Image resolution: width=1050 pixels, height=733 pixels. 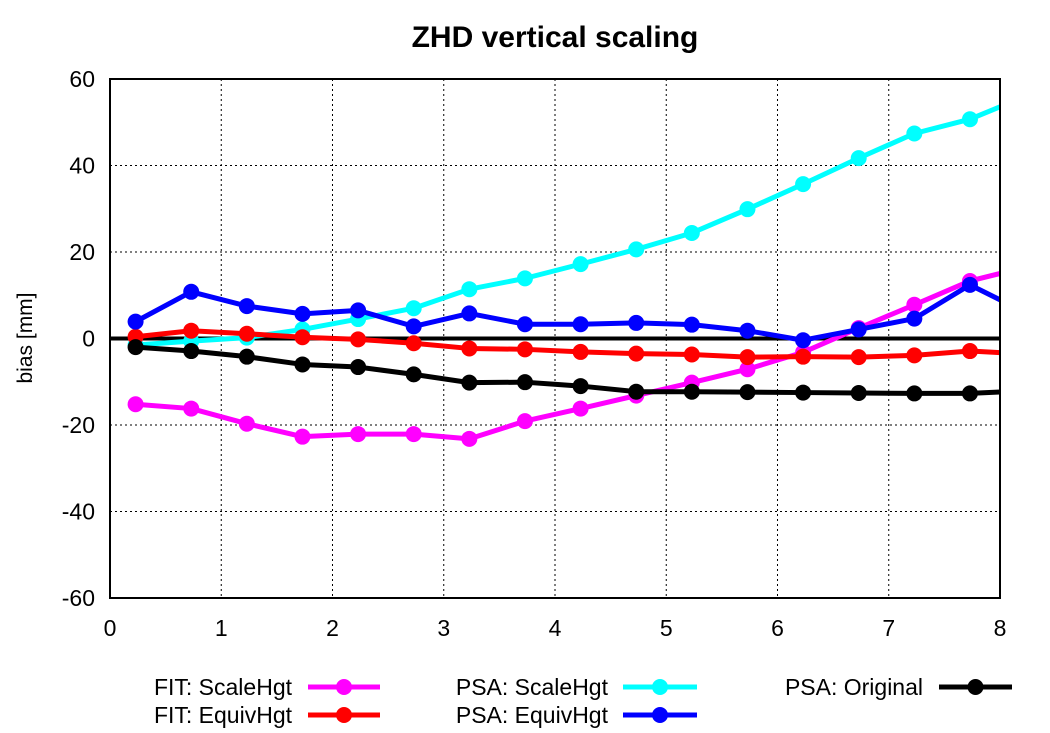 What do you see at coordinates (78, 512) in the screenshot?
I see `y-tick-label: -40` at bounding box center [78, 512].